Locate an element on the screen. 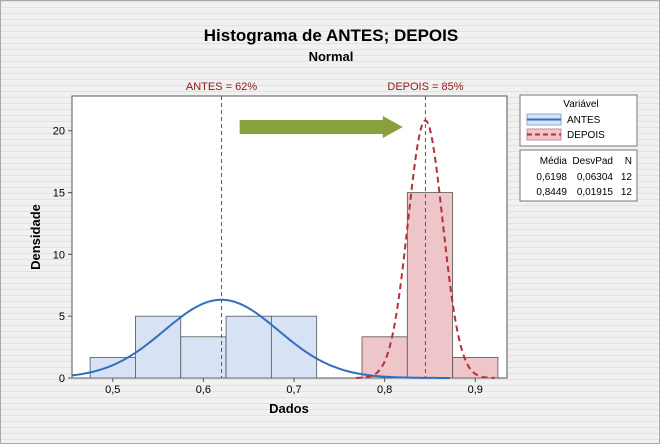  stats-antes-n: 12 is located at coordinates (627, 177).